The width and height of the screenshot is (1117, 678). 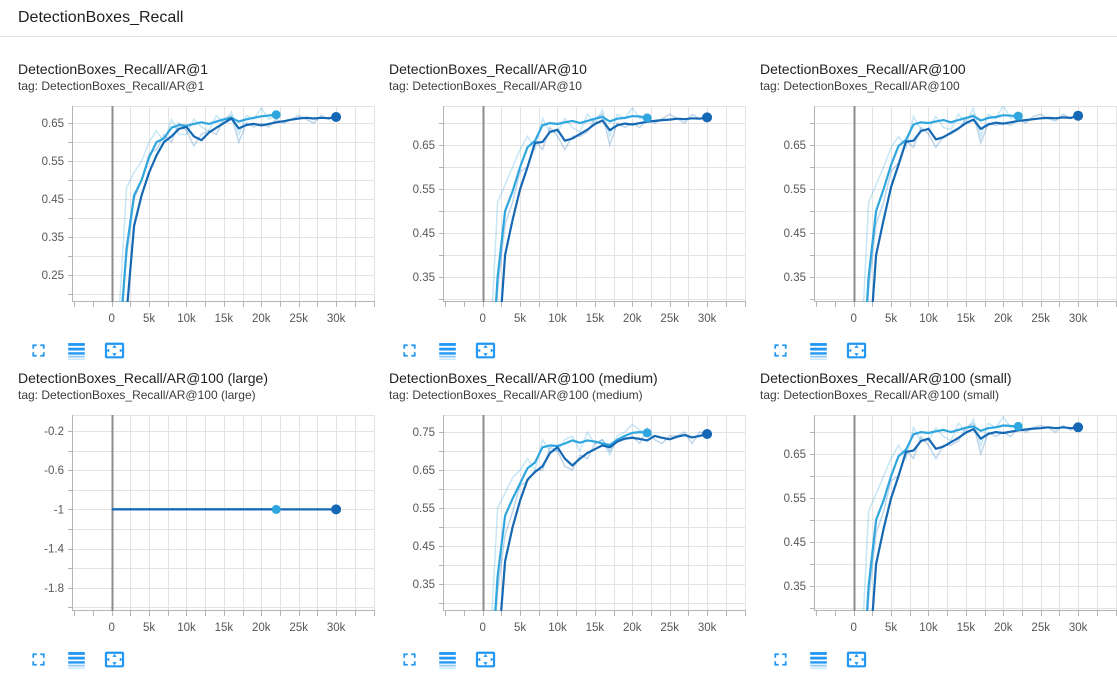 What do you see at coordinates (886, 378) in the screenshot?
I see `chart-title: DetectionBoxes_Recall/AR@100 (small)` at bounding box center [886, 378].